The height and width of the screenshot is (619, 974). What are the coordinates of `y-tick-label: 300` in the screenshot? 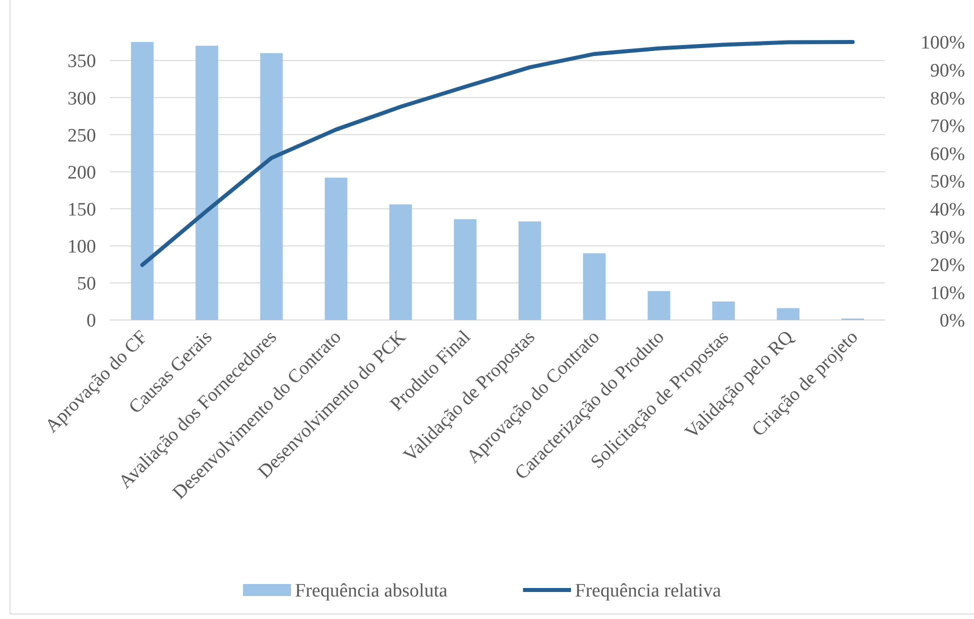 It's located at (82, 99).